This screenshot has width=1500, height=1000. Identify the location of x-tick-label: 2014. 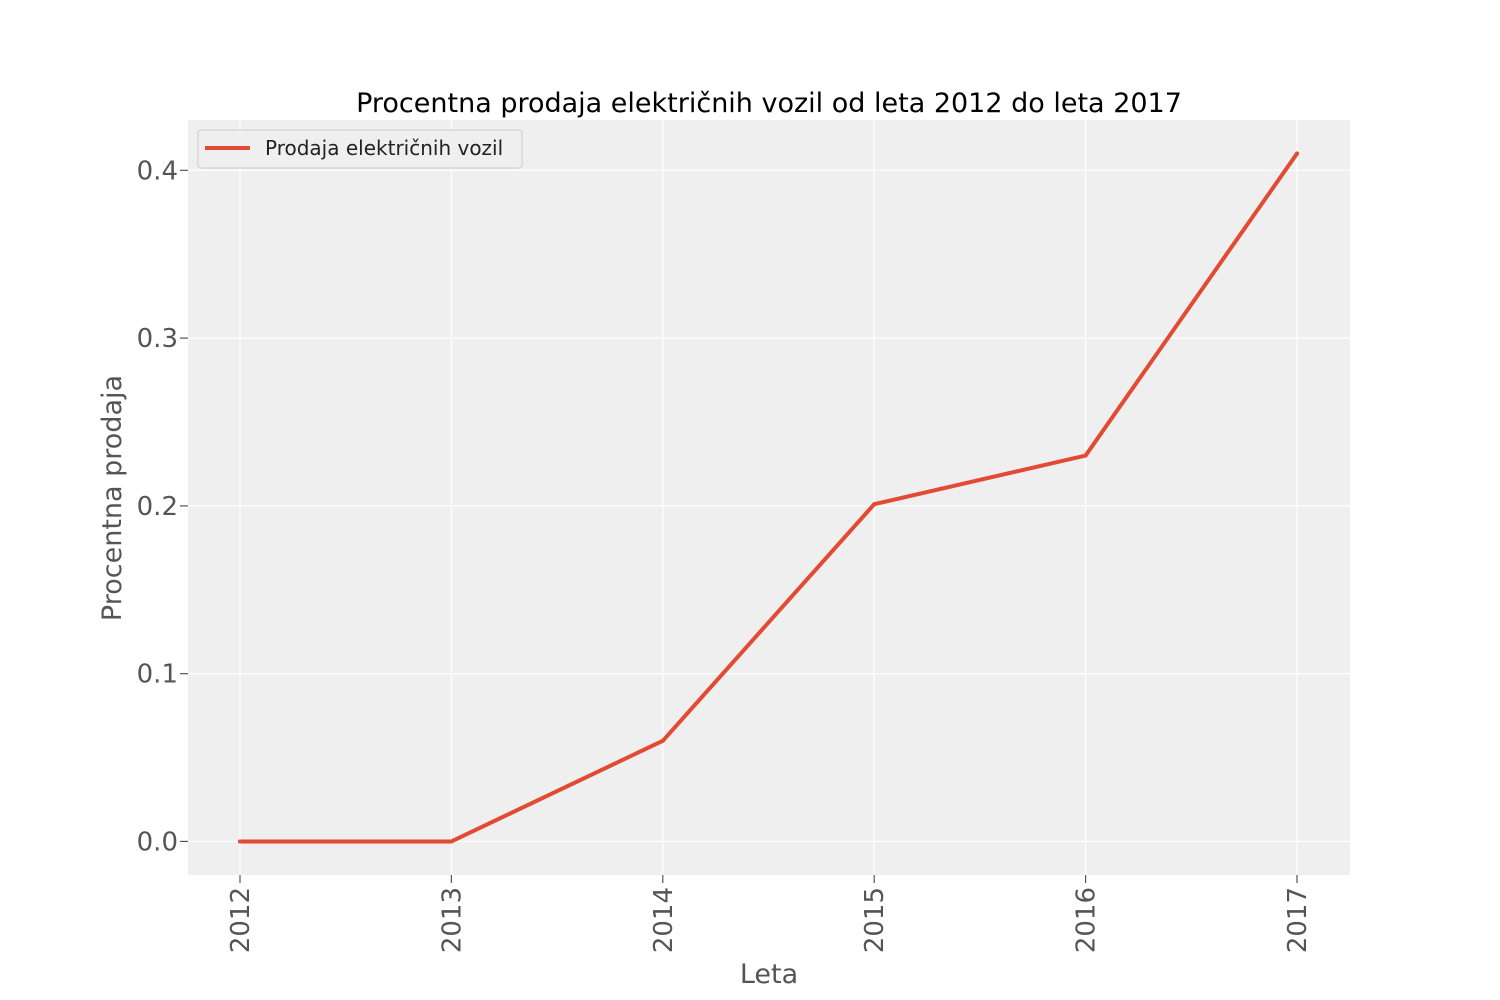
(664, 920).